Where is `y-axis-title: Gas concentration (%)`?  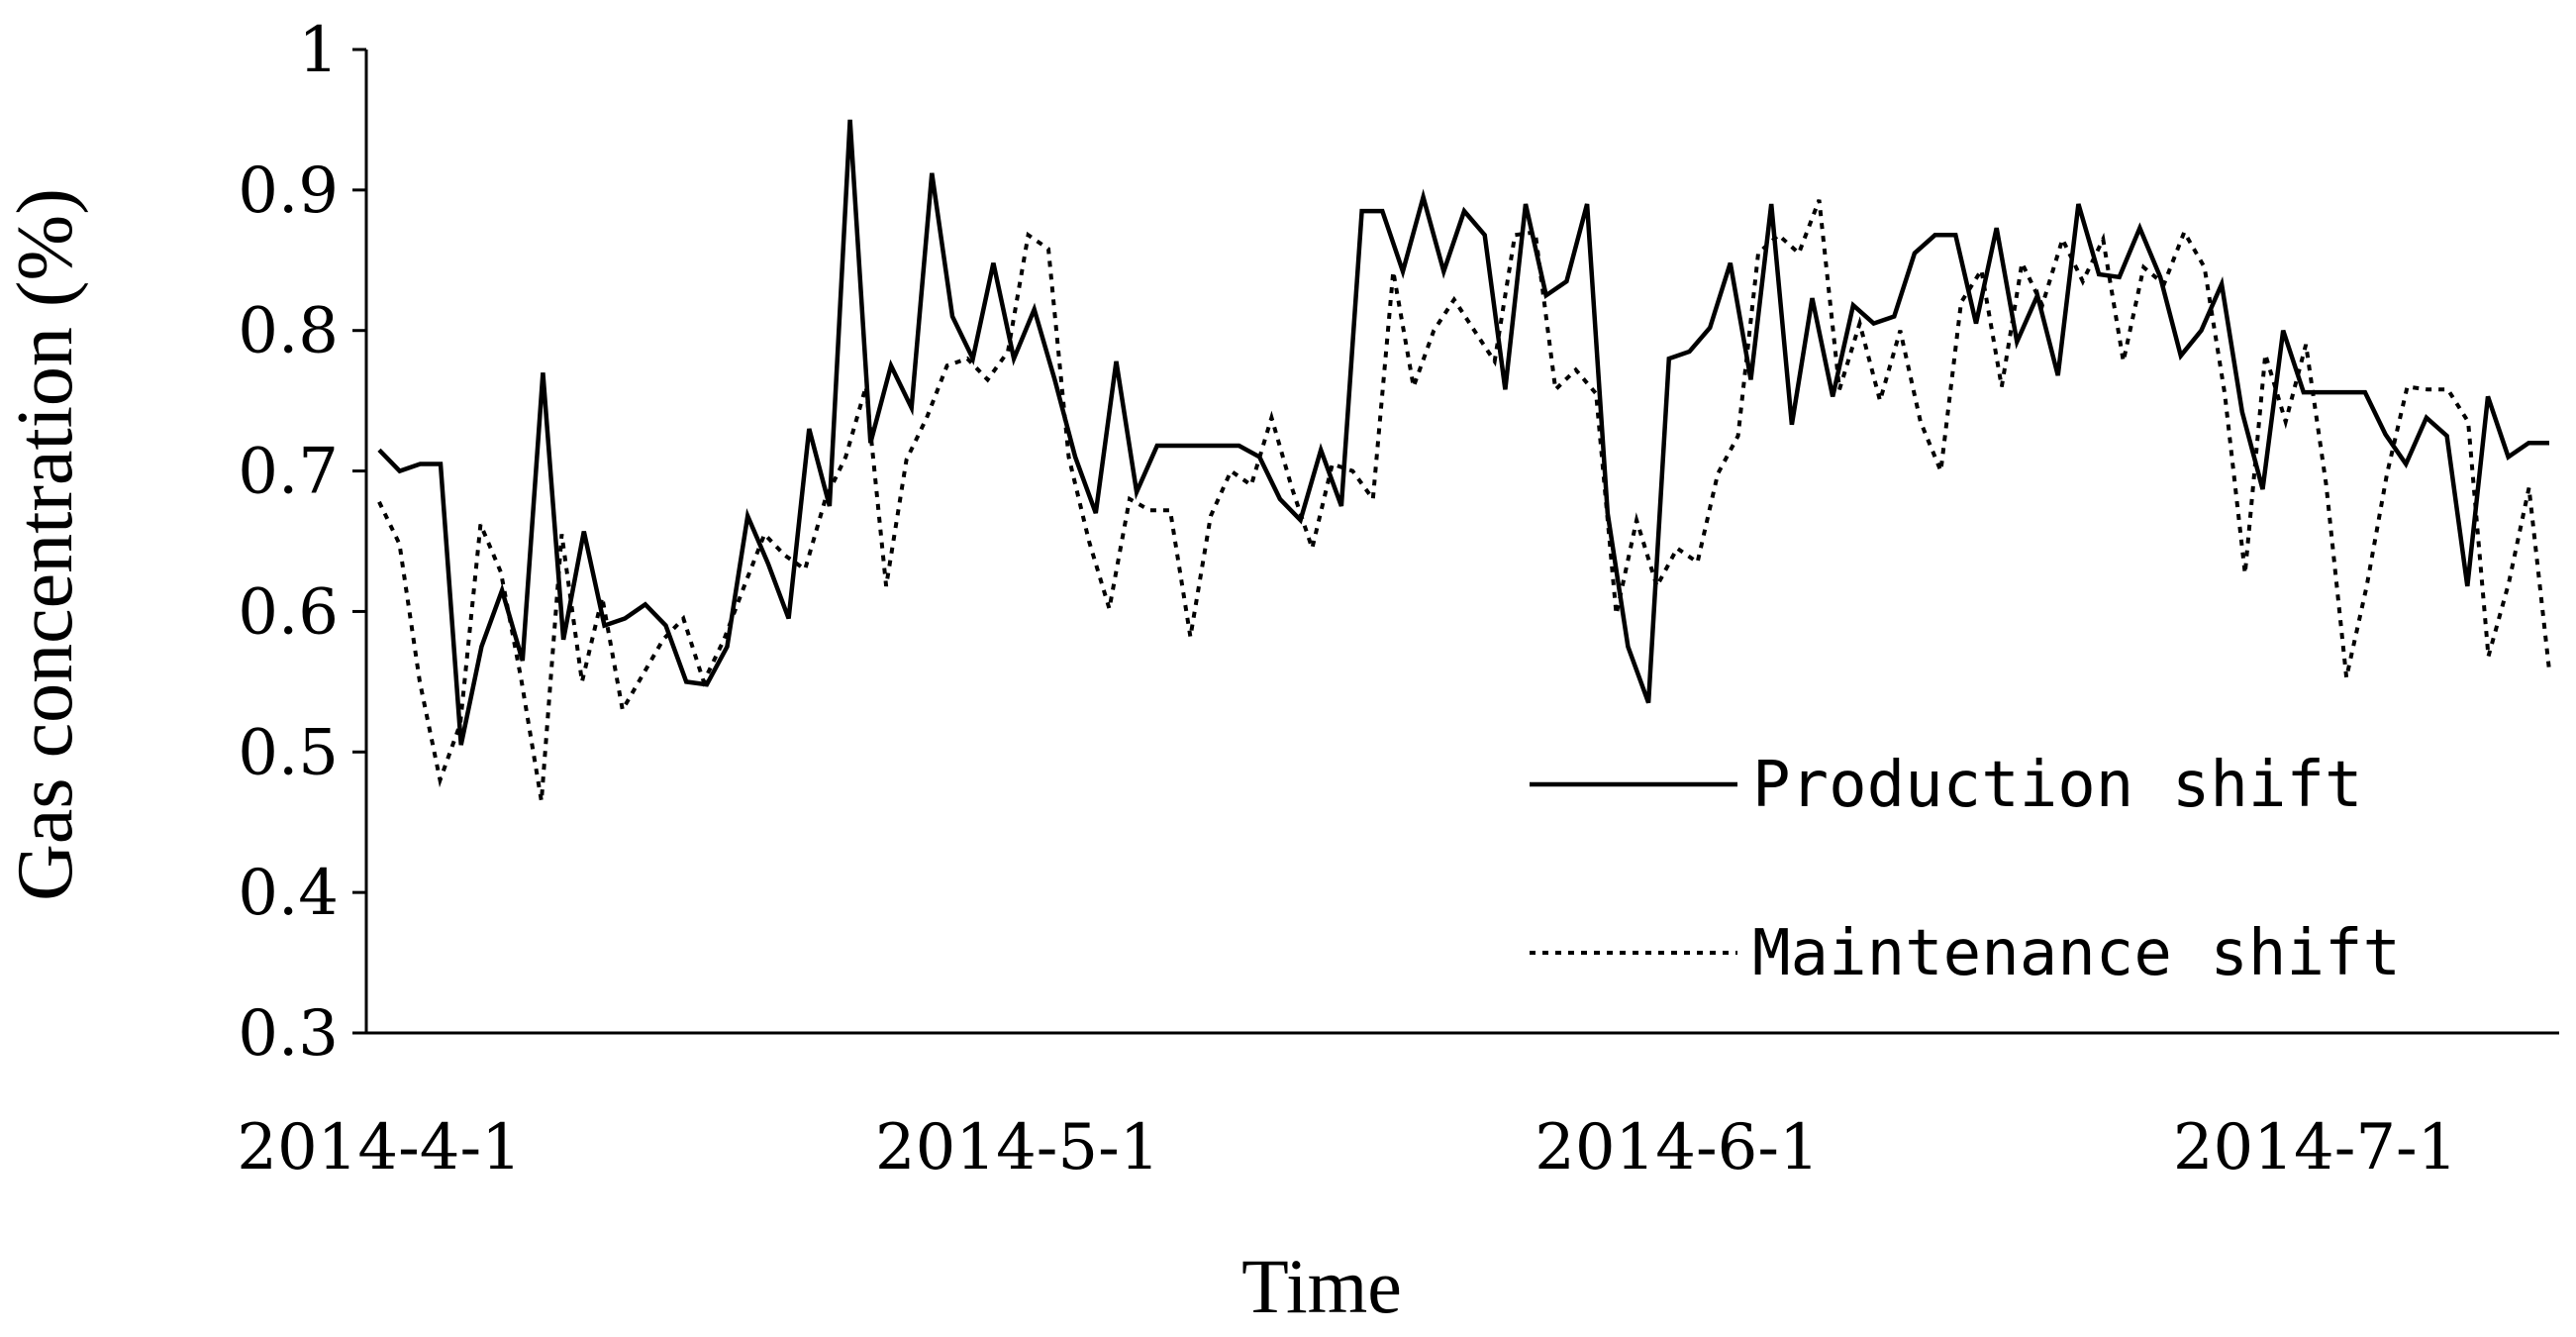
y-axis-title: Gas concentration (%) is located at coordinates (46, 544).